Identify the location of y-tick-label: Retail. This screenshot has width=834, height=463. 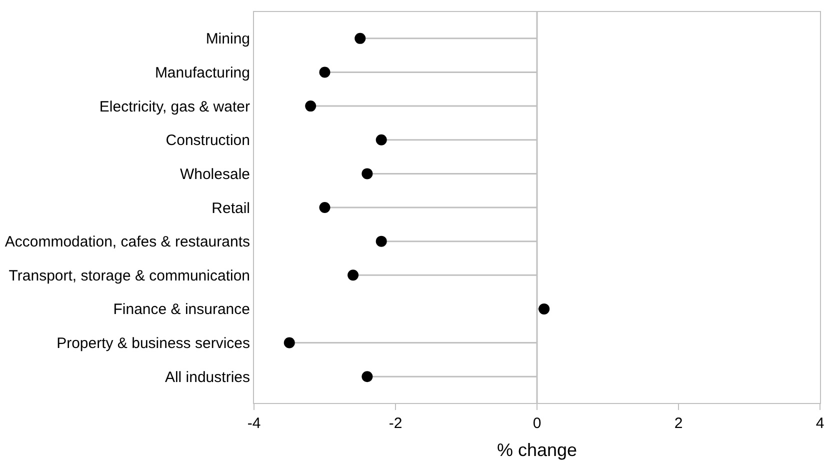
(231, 208).